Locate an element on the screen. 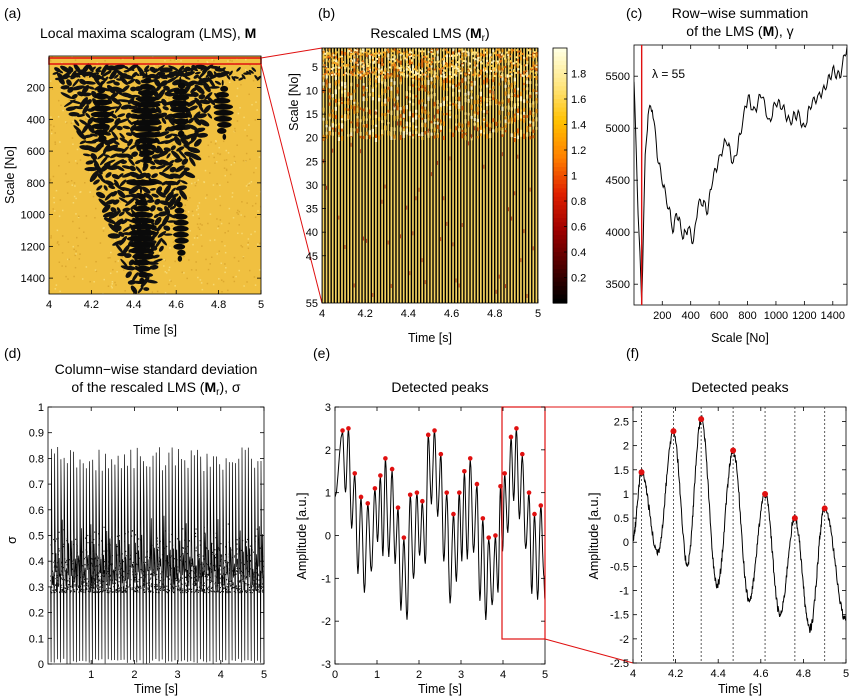 The width and height of the screenshot is (850, 698). panel-b-ytick-label: 25 is located at coordinates (312, 162).